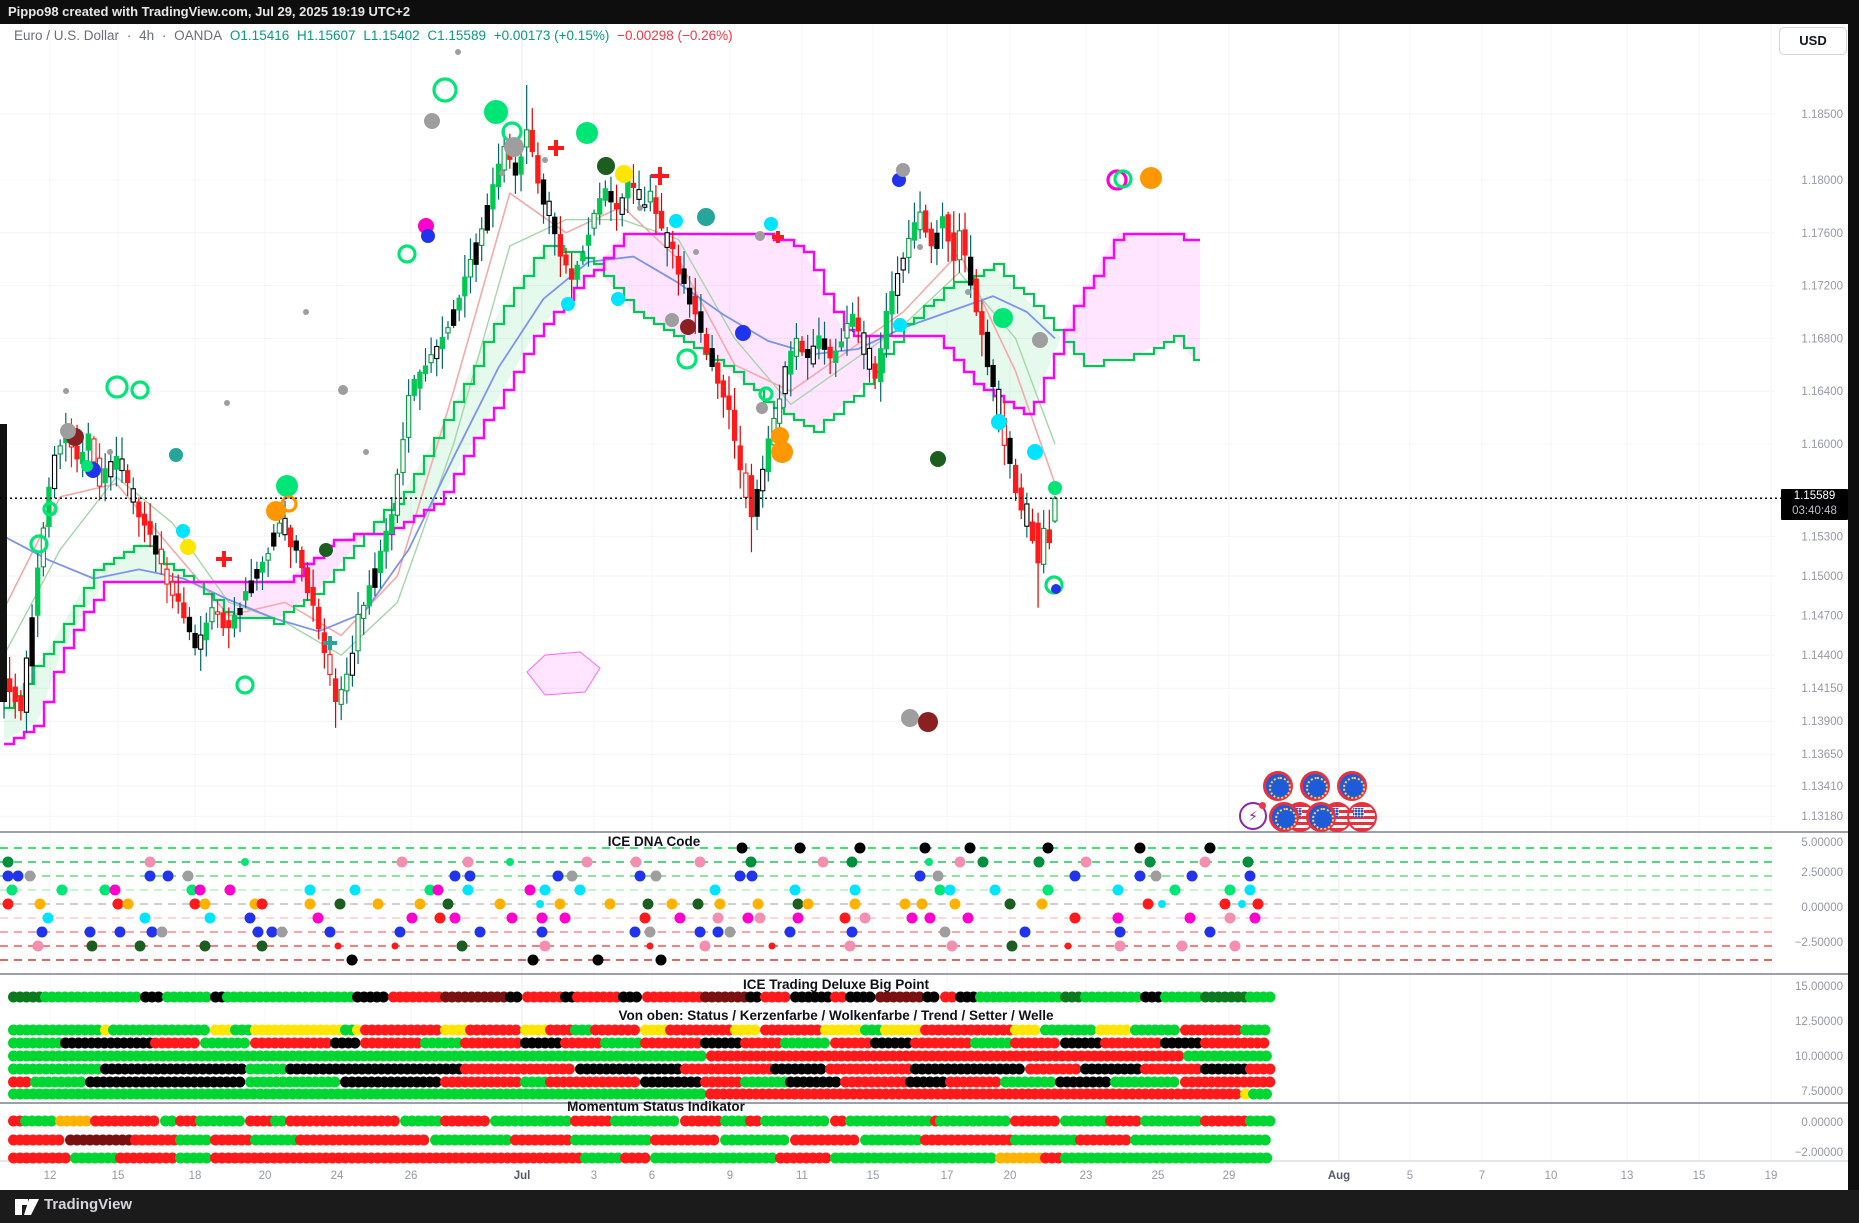 The image size is (1859, 1223). Describe the element at coordinates (1482, 1176) in the screenshot. I see `time-tick-label: 7` at that location.